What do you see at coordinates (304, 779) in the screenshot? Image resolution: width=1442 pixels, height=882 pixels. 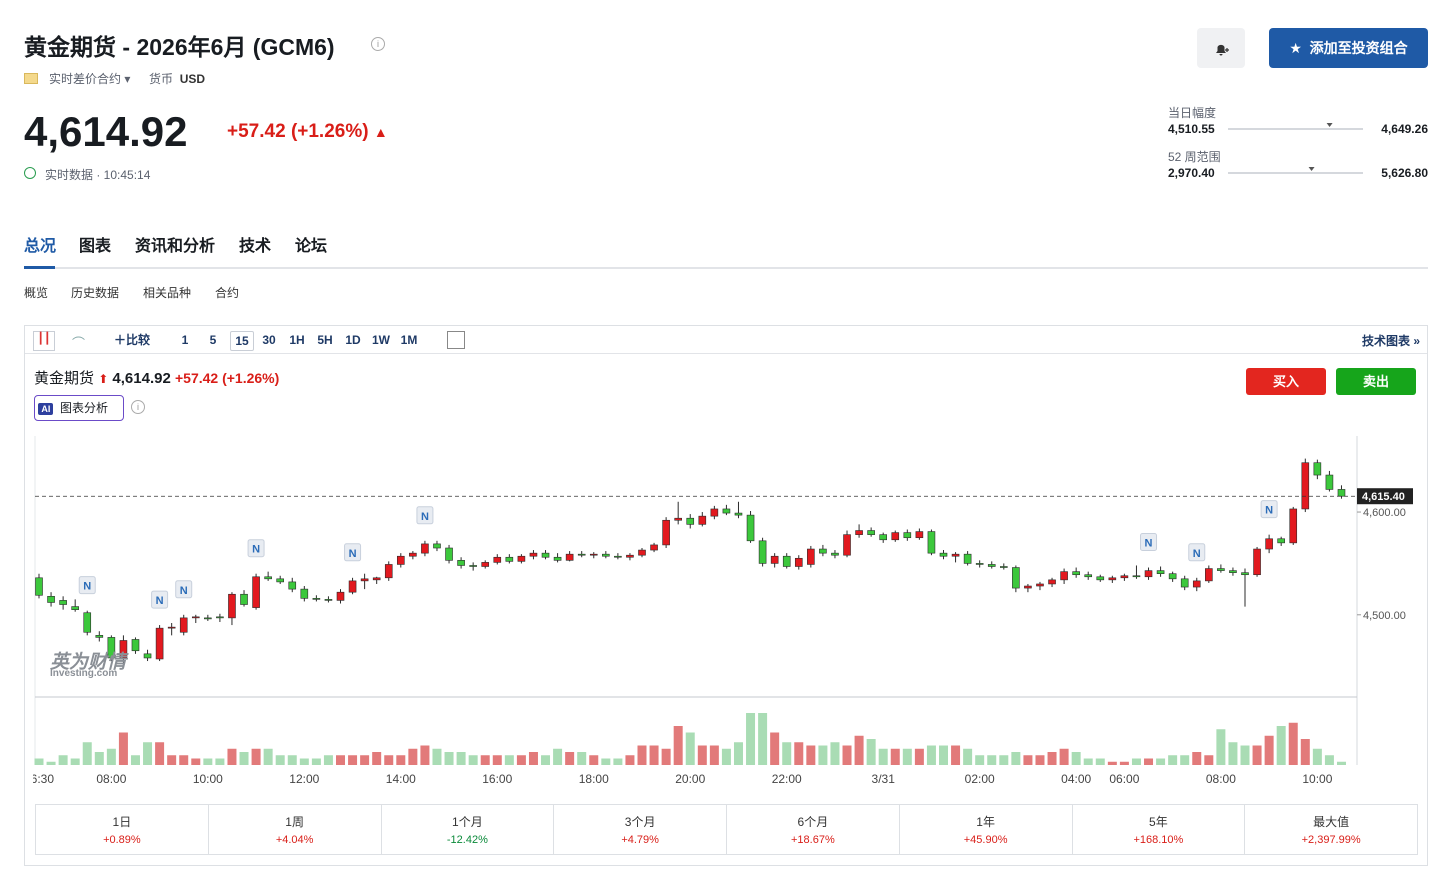 I see `x-tick-label: 12:00` at bounding box center [304, 779].